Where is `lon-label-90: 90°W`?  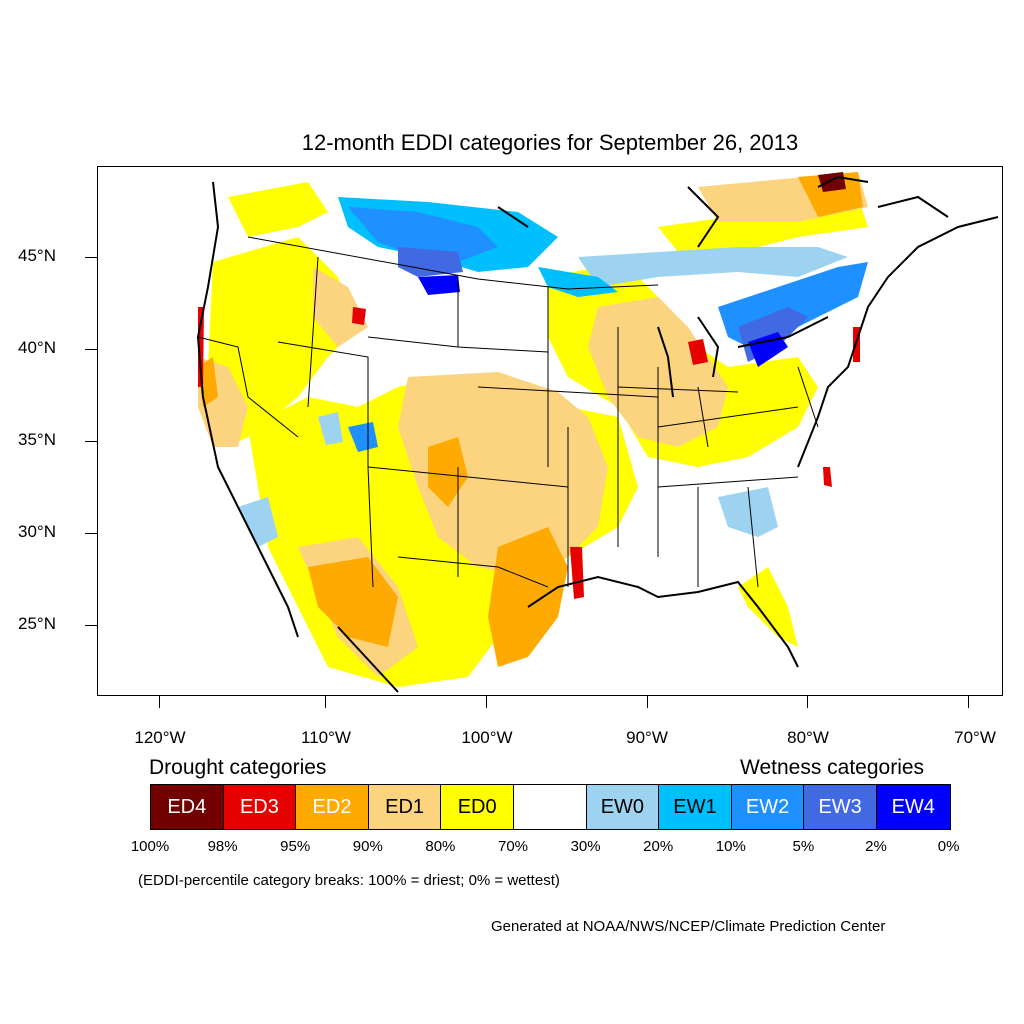
lon-label-90: 90°W is located at coordinates (647, 737).